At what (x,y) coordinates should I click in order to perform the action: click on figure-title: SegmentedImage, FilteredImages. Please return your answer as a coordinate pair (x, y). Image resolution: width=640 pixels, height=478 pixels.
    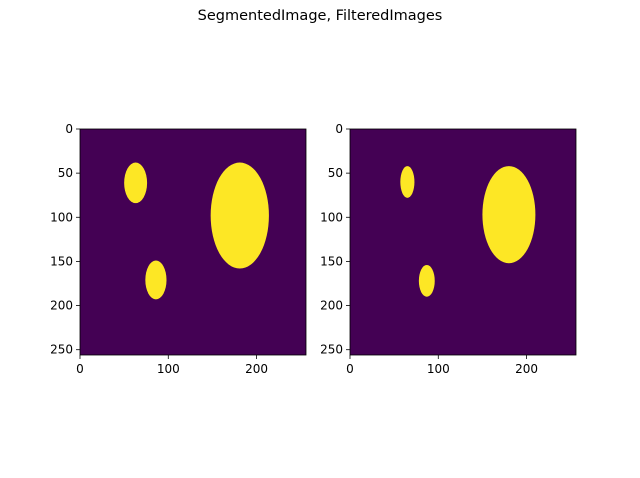
    Looking at the image, I should click on (320, 16).